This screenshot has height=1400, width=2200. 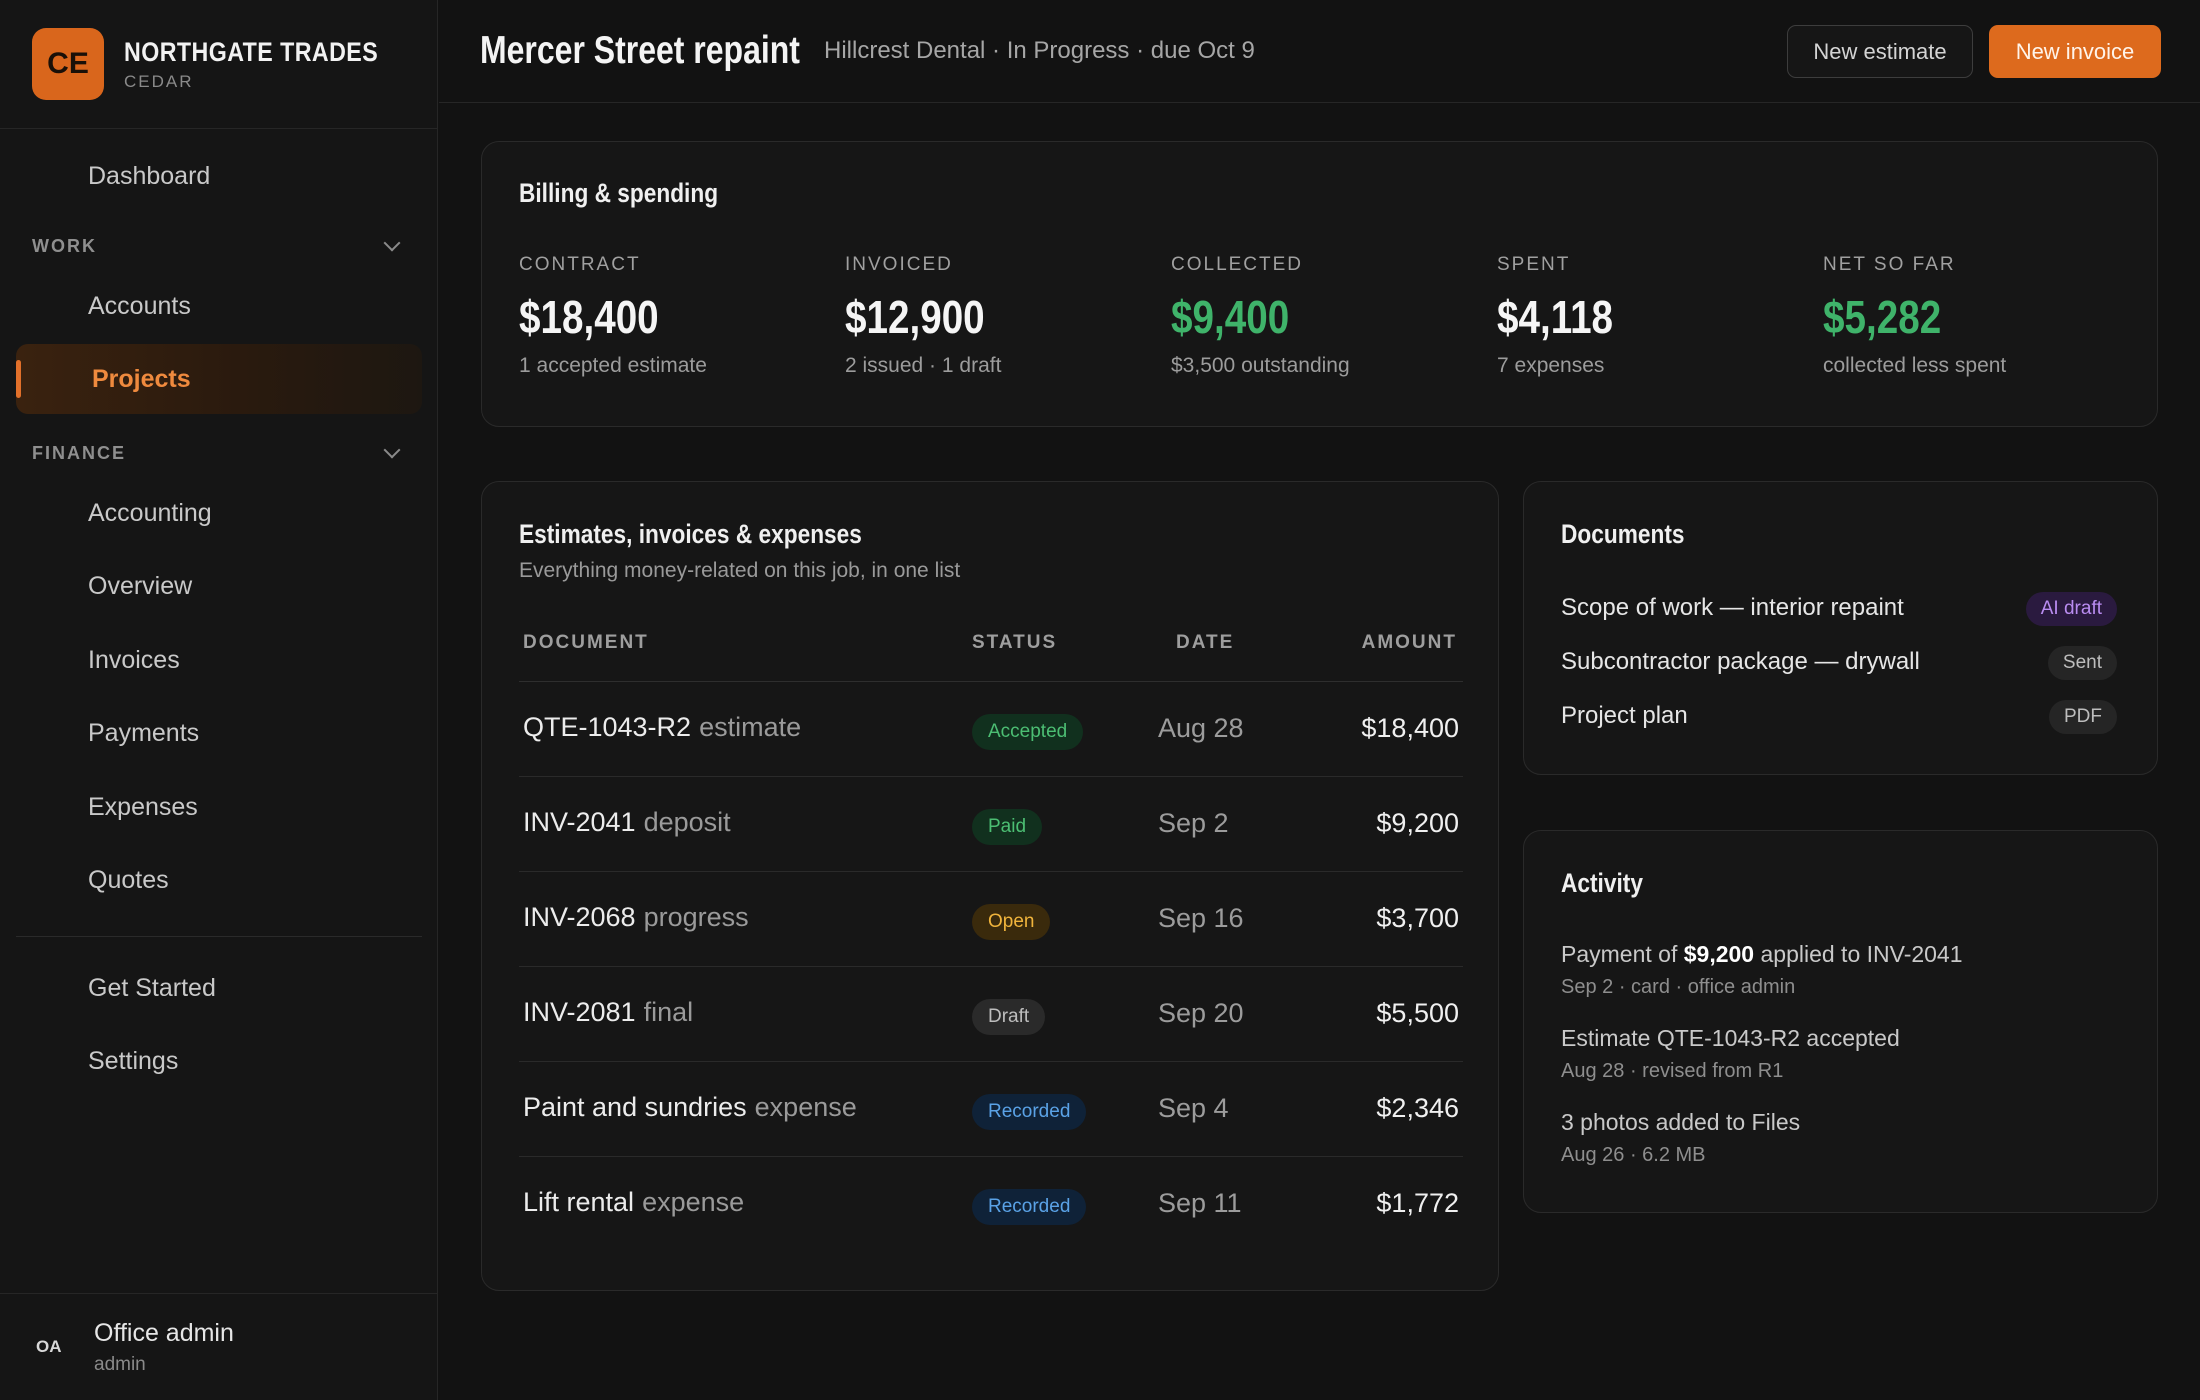 I want to click on metric-collected: COLLECTED $9,400 $3,500 outstanding, so click(x=1321, y=316).